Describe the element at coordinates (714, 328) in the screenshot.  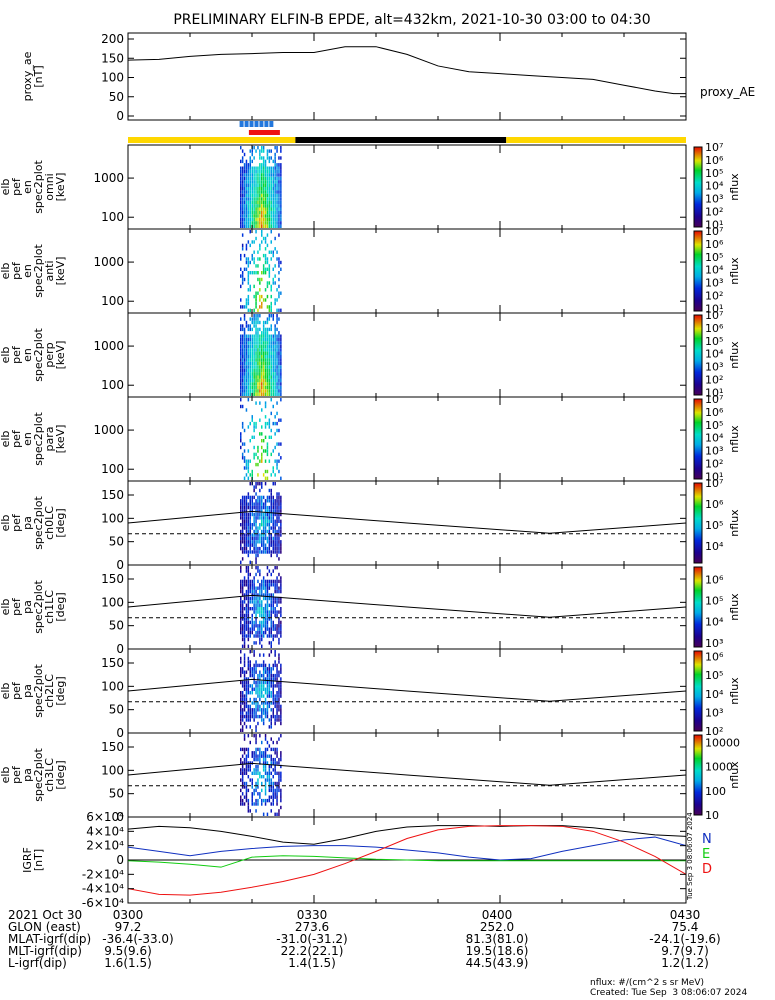
I see `panel-perp-cbar-tick-5: 10⁶` at that location.